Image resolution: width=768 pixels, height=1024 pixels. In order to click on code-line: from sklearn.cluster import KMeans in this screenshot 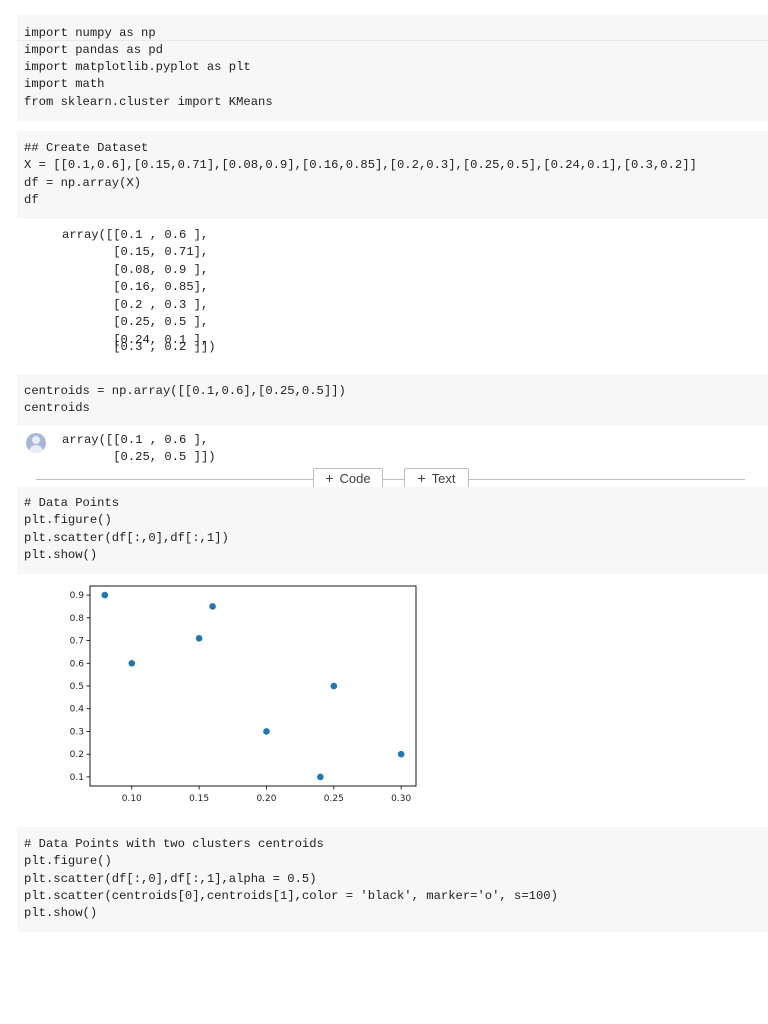, I will do `click(148, 102)`.